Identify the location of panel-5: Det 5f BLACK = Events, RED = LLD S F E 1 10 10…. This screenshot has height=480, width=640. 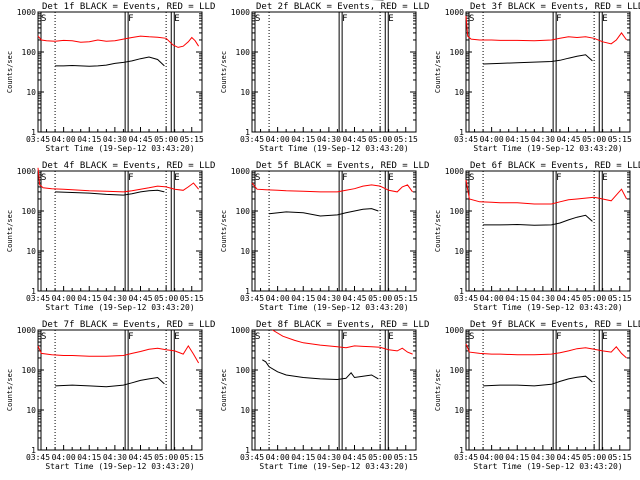
(324, 236).